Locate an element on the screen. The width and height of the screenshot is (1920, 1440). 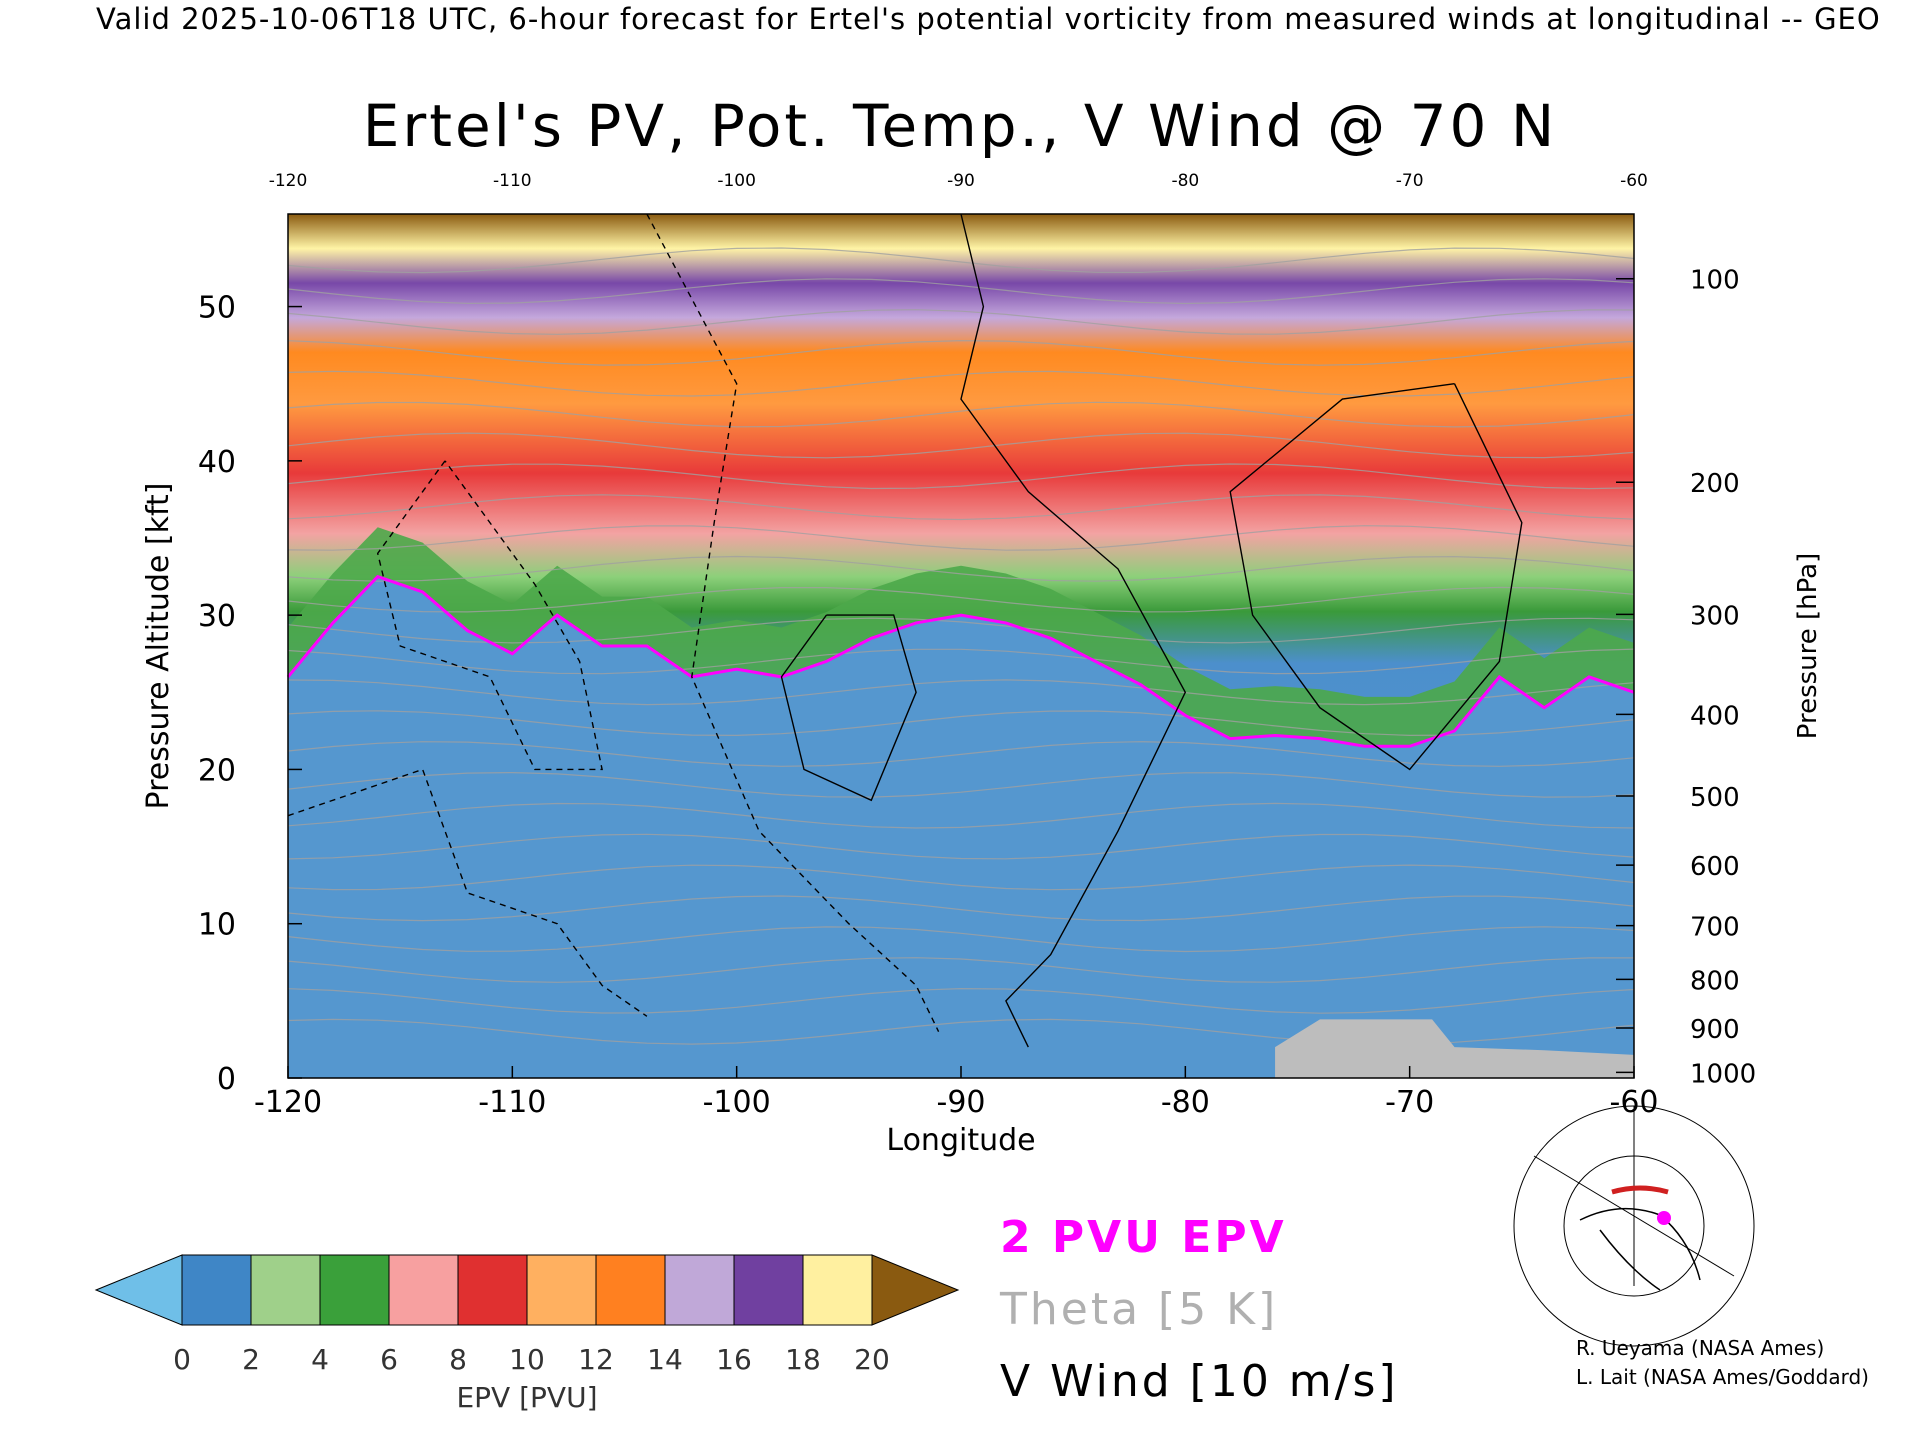
colorbar-tick-label: 10 is located at coordinates (527, 1359).